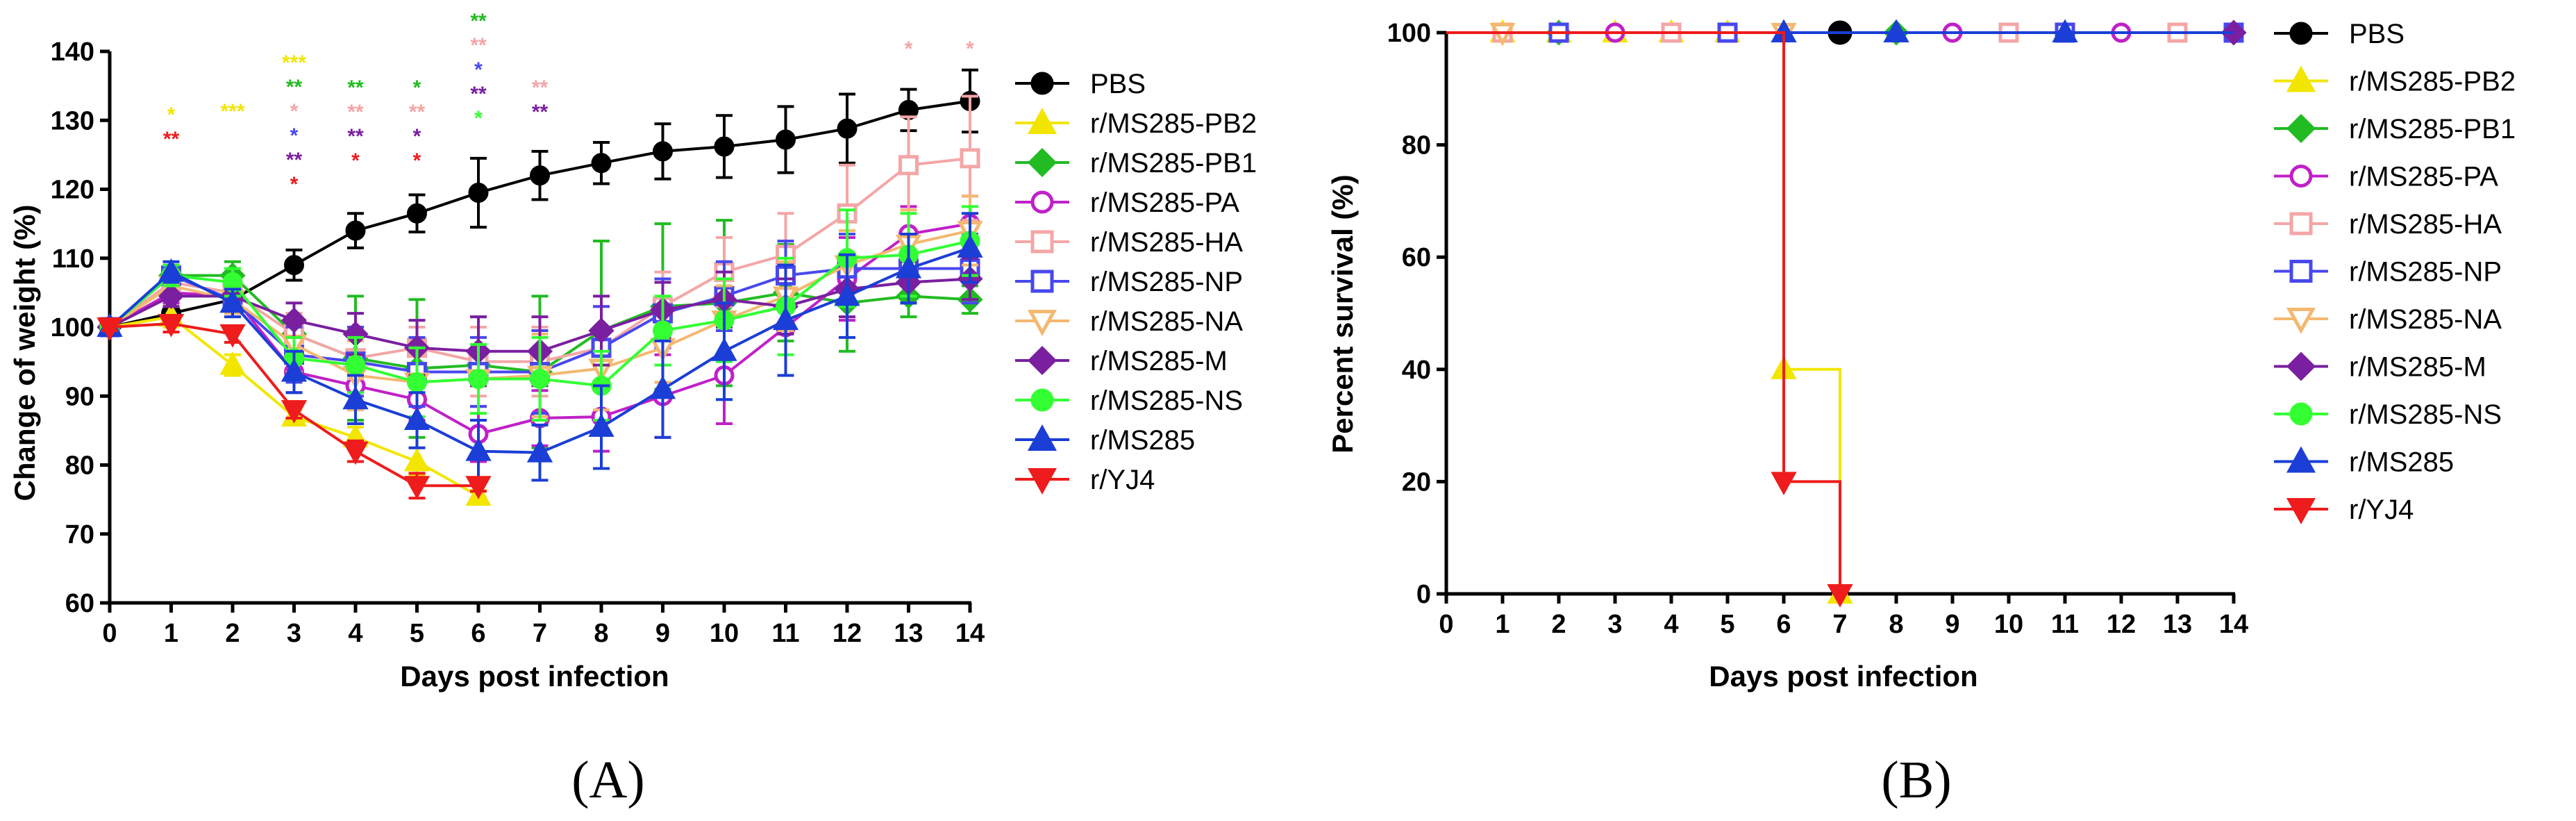  What do you see at coordinates (1952, 624) in the screenshot?
I see `x-tick-label: 9` at bounding box center [1952, 624].